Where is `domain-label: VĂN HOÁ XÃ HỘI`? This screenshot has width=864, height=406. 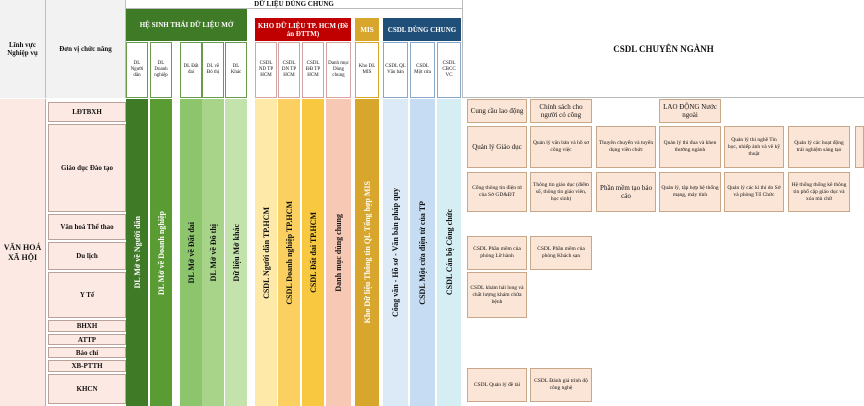
domain-label: VĂN HOÁ XÃ HỘI is located at coordinates (23, 252).